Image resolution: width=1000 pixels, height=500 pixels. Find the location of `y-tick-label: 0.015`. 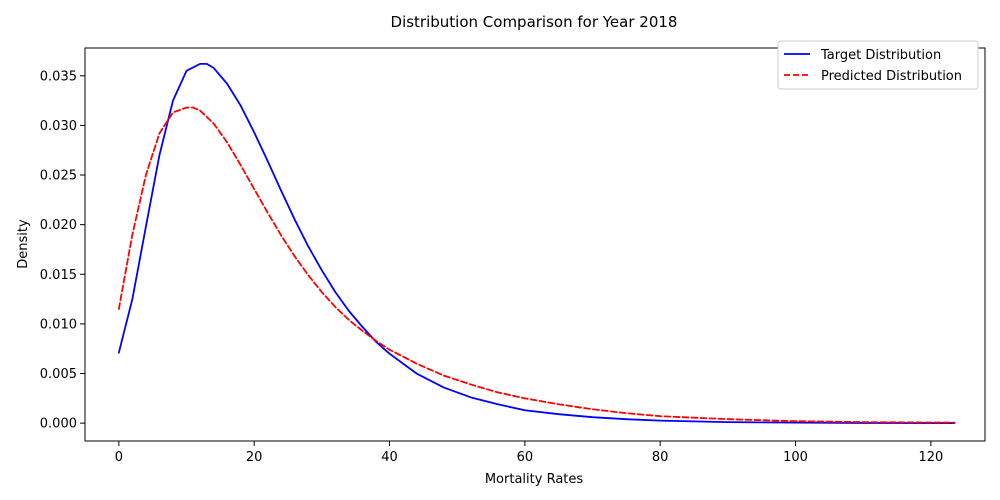

y-tick-label: 0.015 is located at coordinates (58, 275).